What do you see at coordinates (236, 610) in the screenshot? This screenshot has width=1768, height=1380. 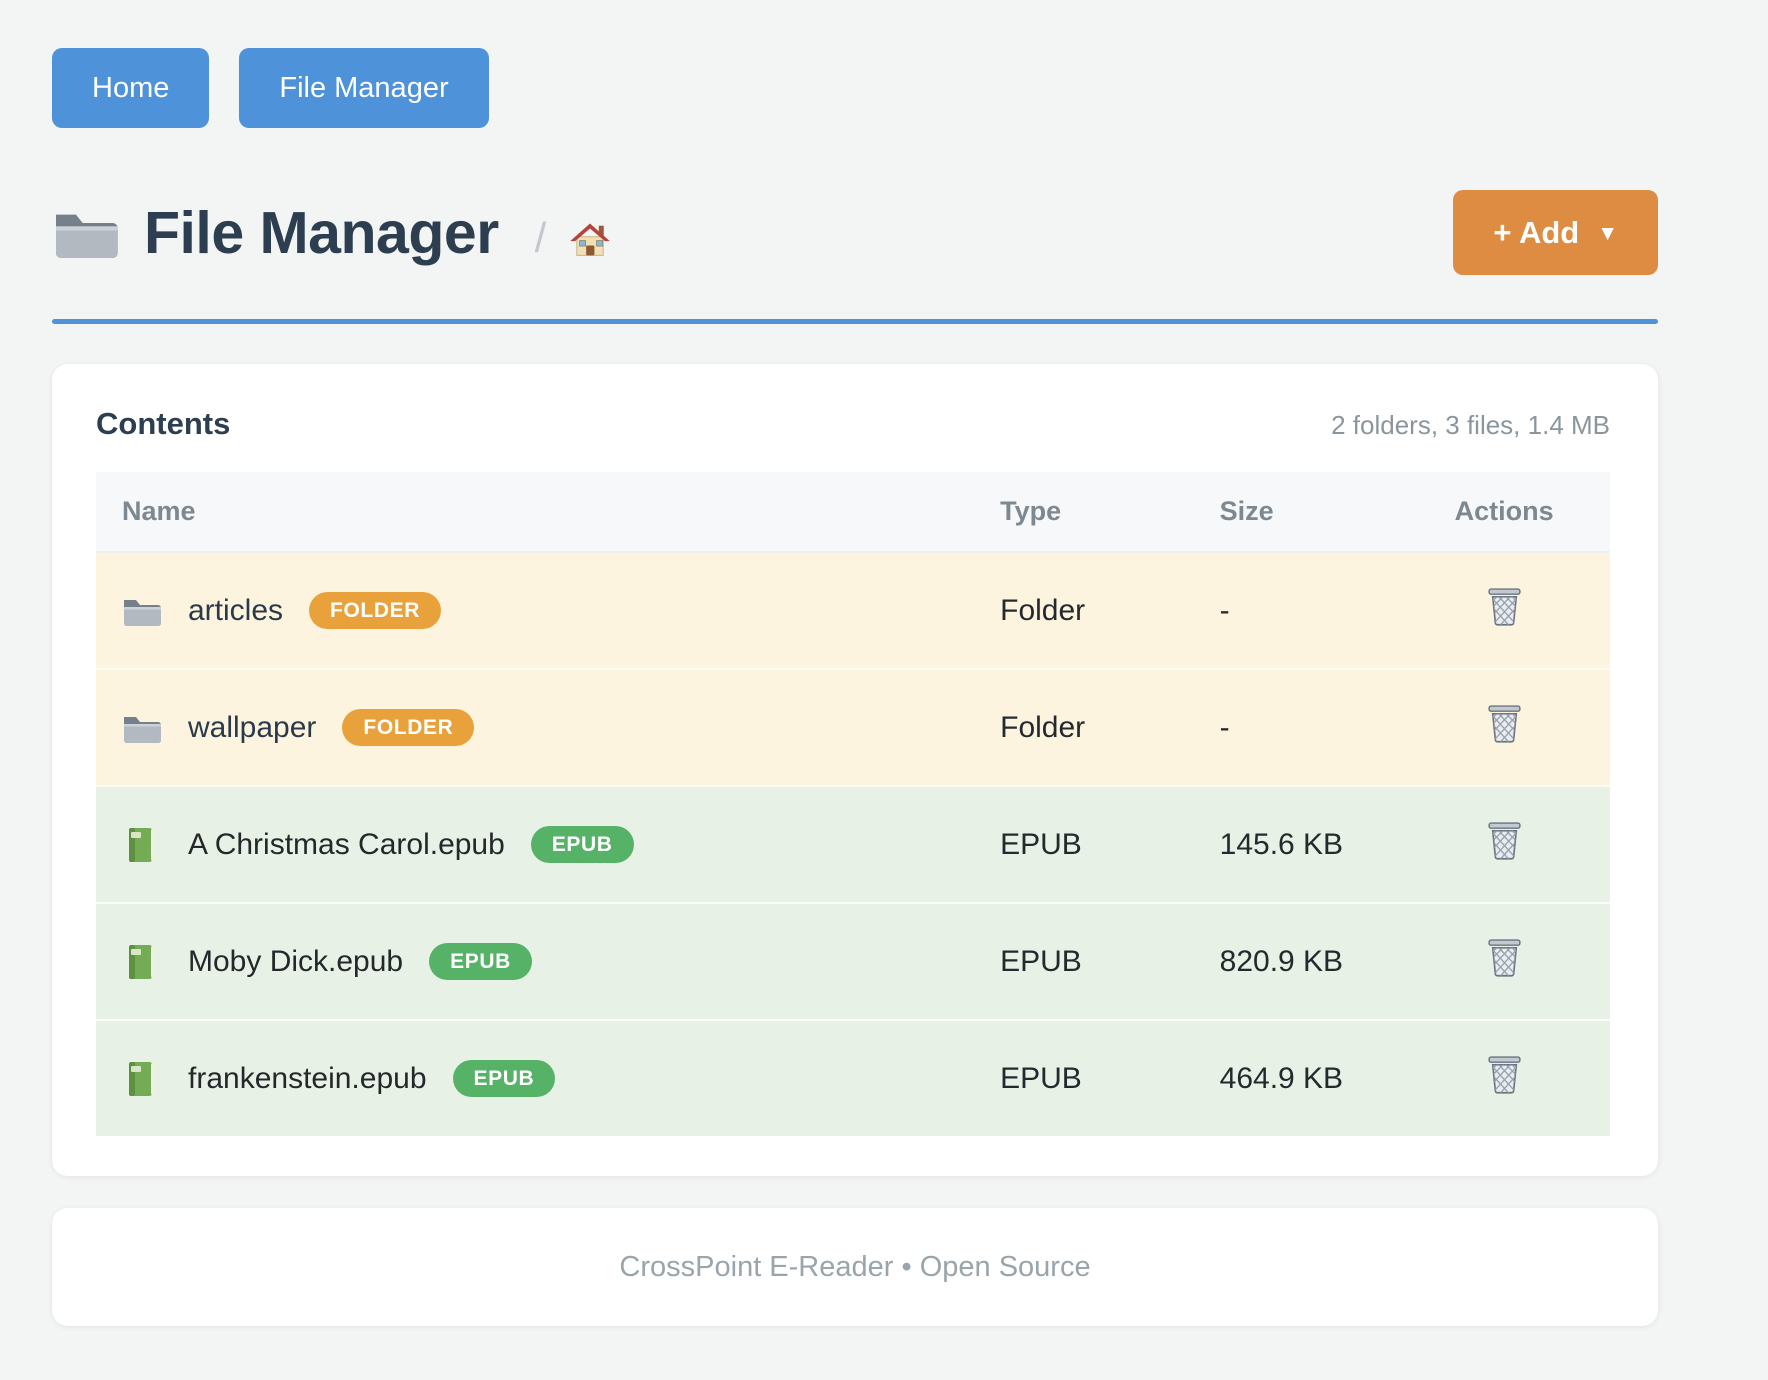 I see `file-name: articles` at bounding box center [236, 610].